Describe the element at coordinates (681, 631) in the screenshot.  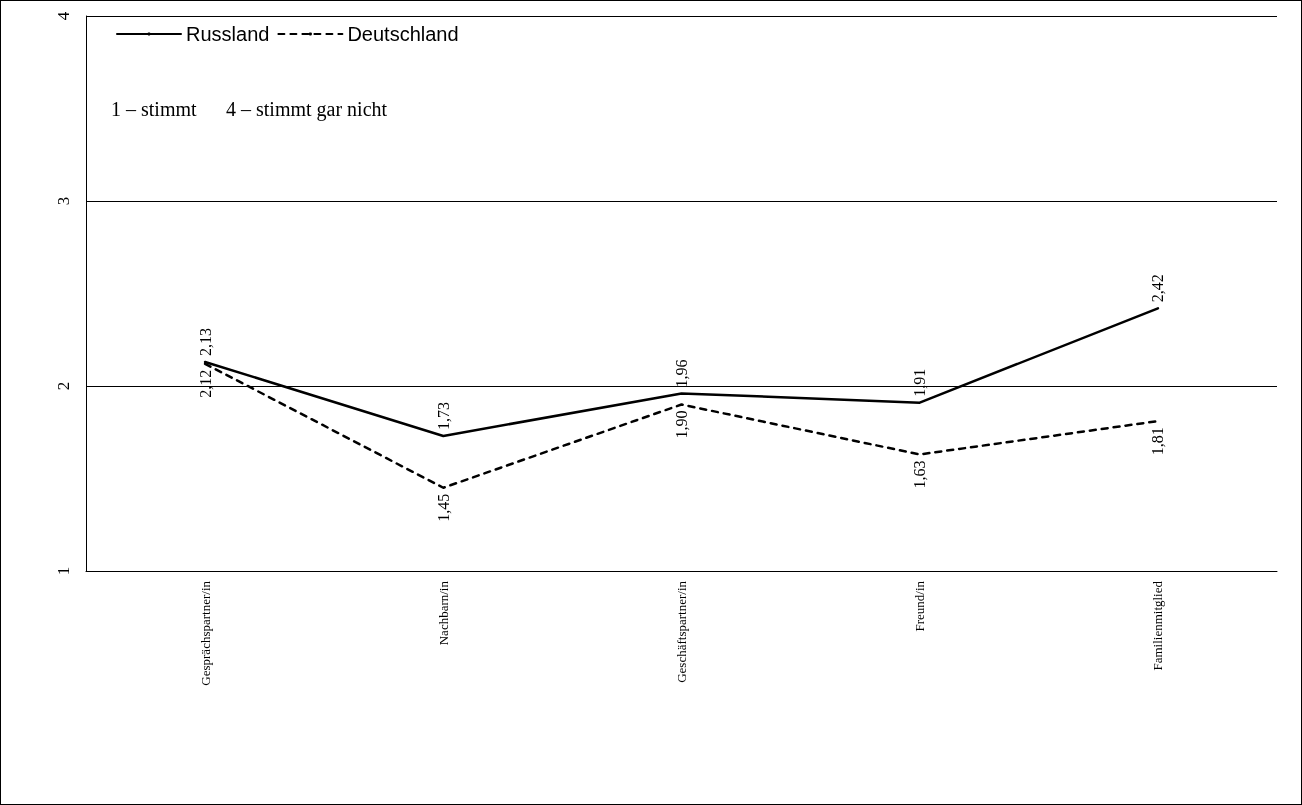
I see `x-tick-label: Geschäftspartner/in` at that location.